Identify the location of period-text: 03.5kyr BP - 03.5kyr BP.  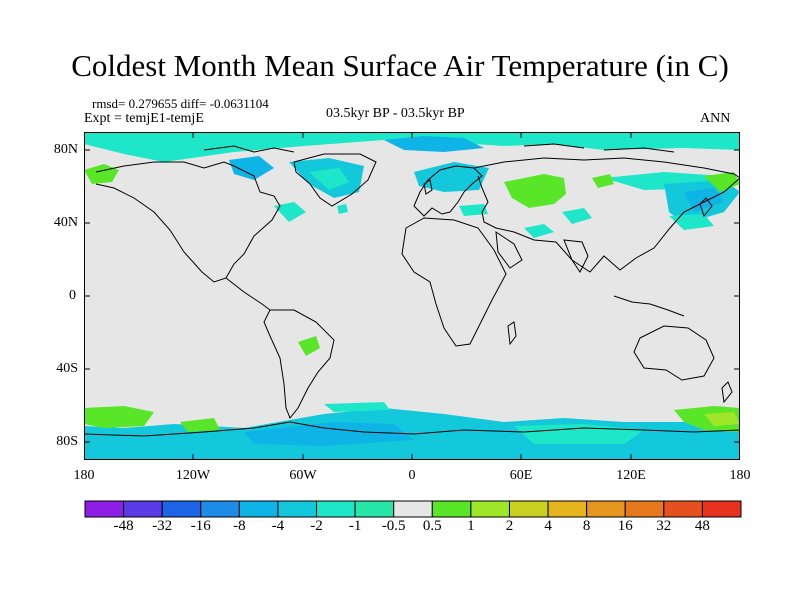
(395, 113).